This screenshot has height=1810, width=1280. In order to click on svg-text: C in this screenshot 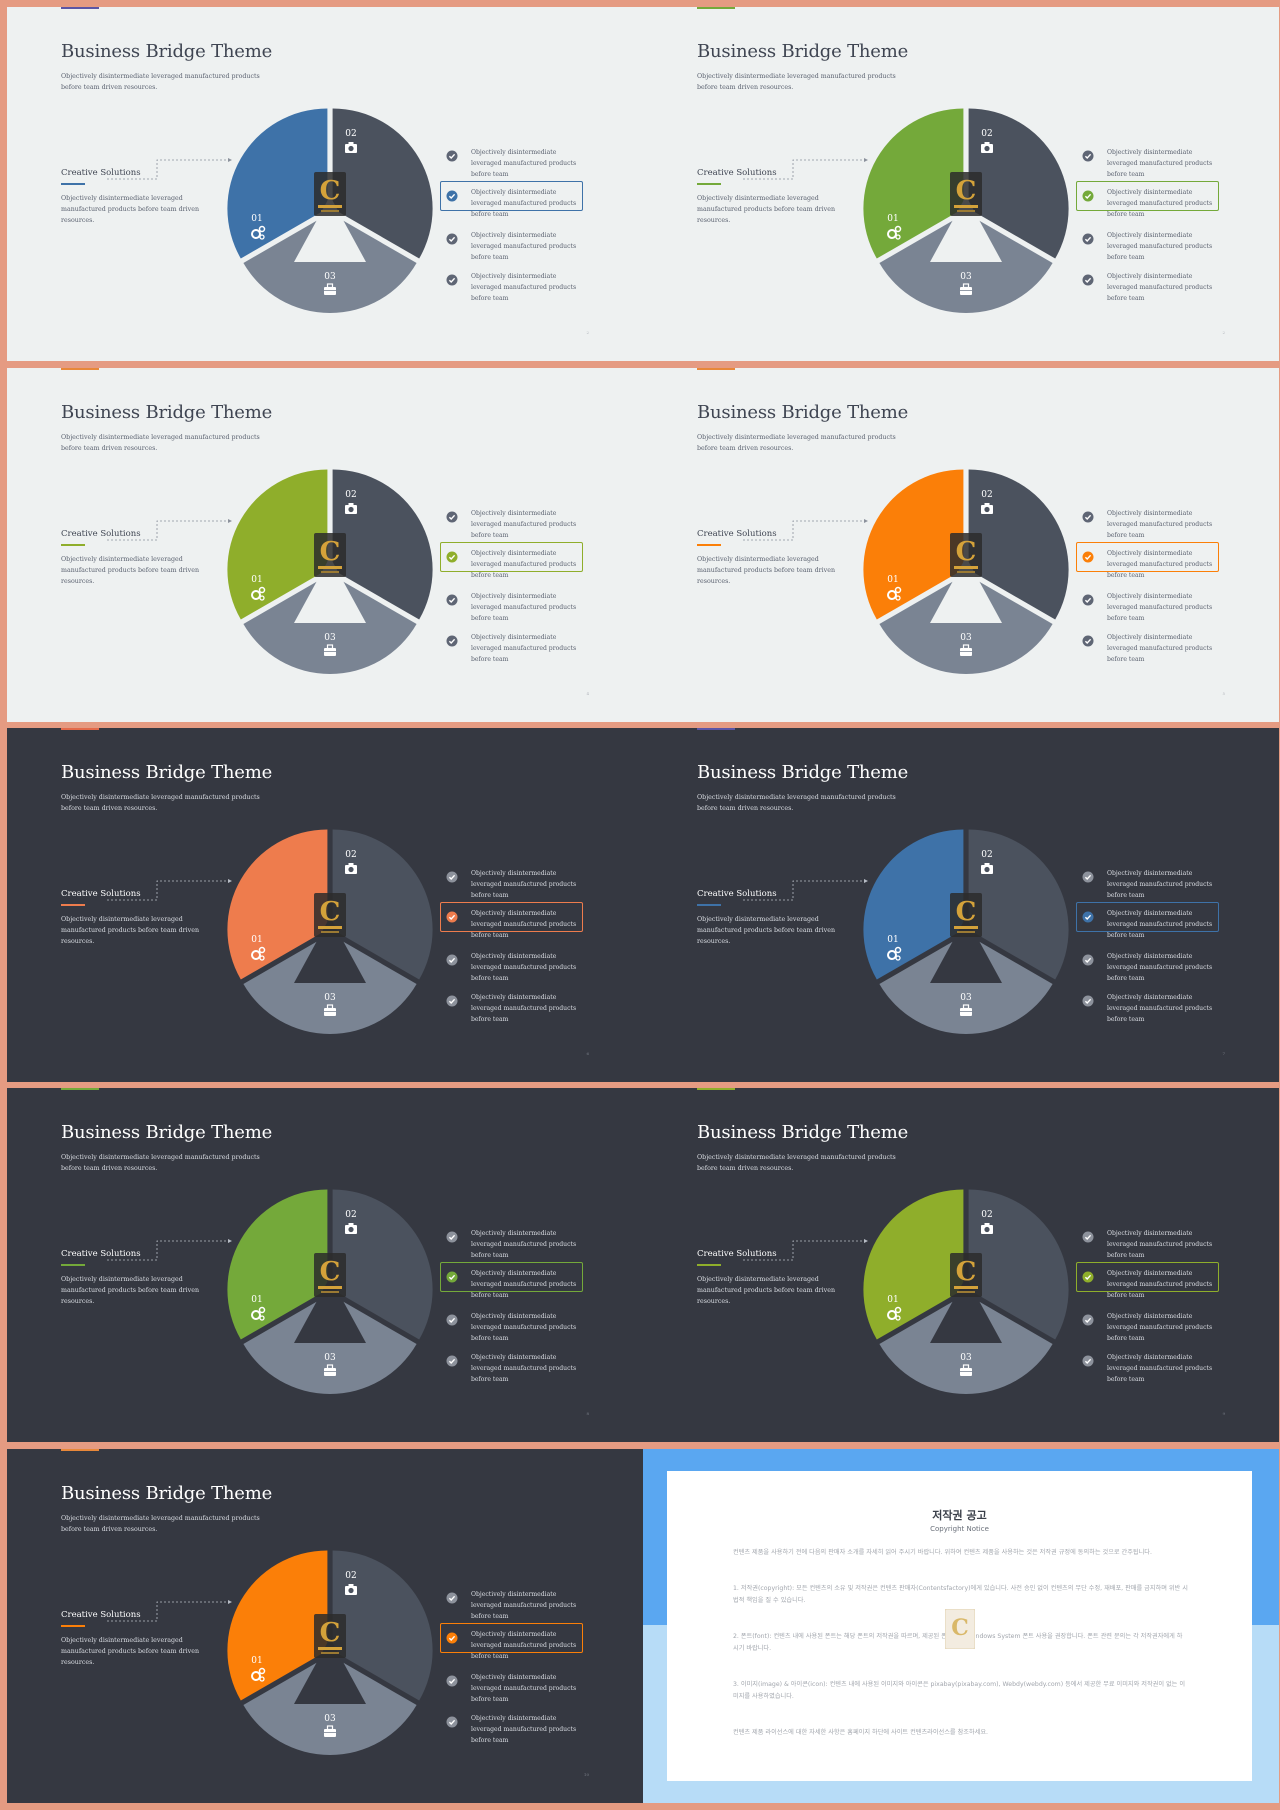, I will do `click(330, 1633)`.